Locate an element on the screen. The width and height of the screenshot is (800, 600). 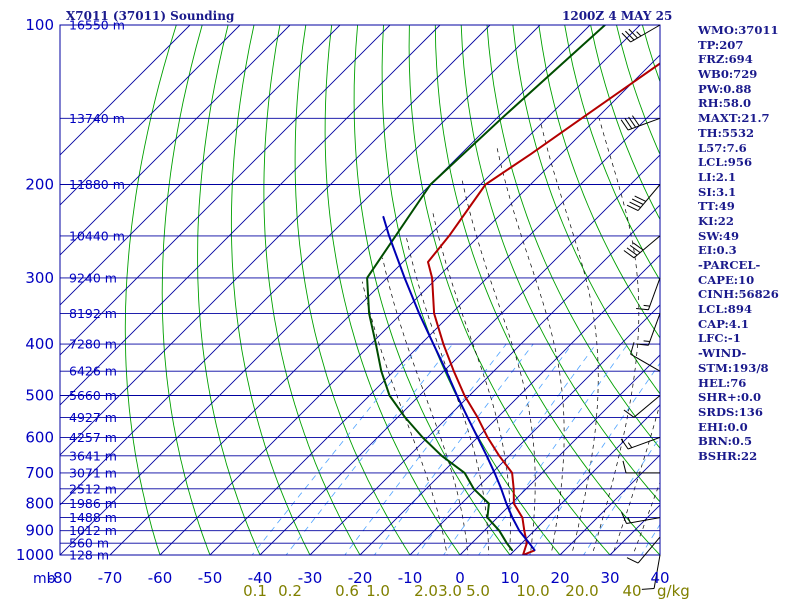
moist-adiabat-line is located at coordinates (404, 418).